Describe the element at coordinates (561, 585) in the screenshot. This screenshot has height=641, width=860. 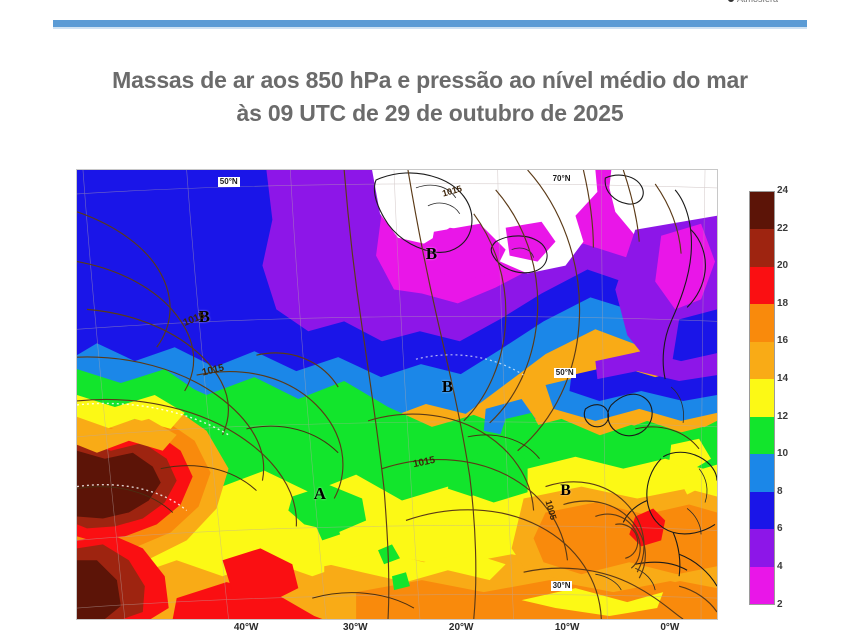
I see `graticule-label-30n: 30°N` at that location.